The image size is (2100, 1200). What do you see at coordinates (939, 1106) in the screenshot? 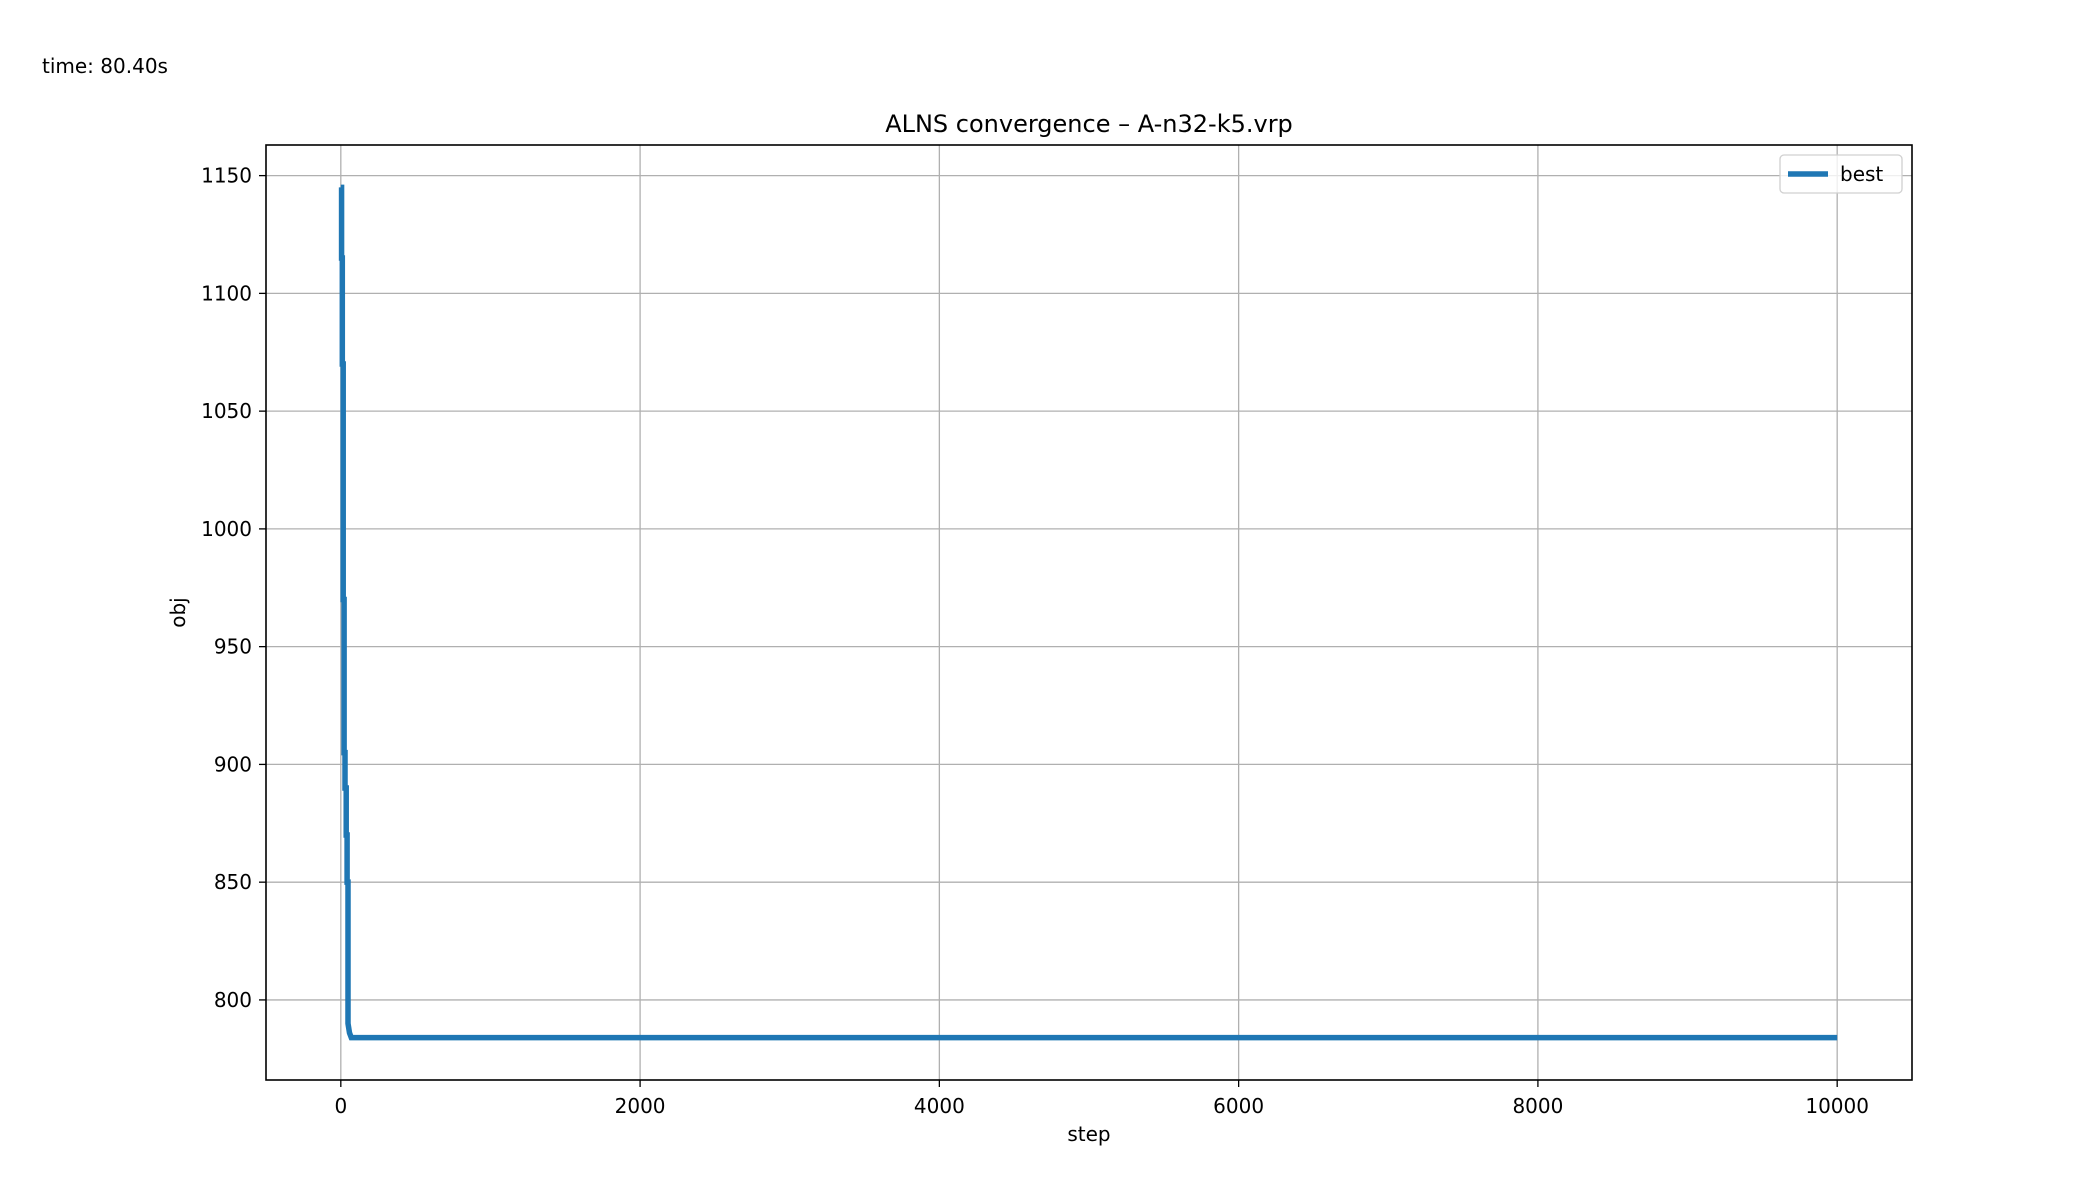
I see `x-tick-label: 4000` at bounding box center [939, 1106].